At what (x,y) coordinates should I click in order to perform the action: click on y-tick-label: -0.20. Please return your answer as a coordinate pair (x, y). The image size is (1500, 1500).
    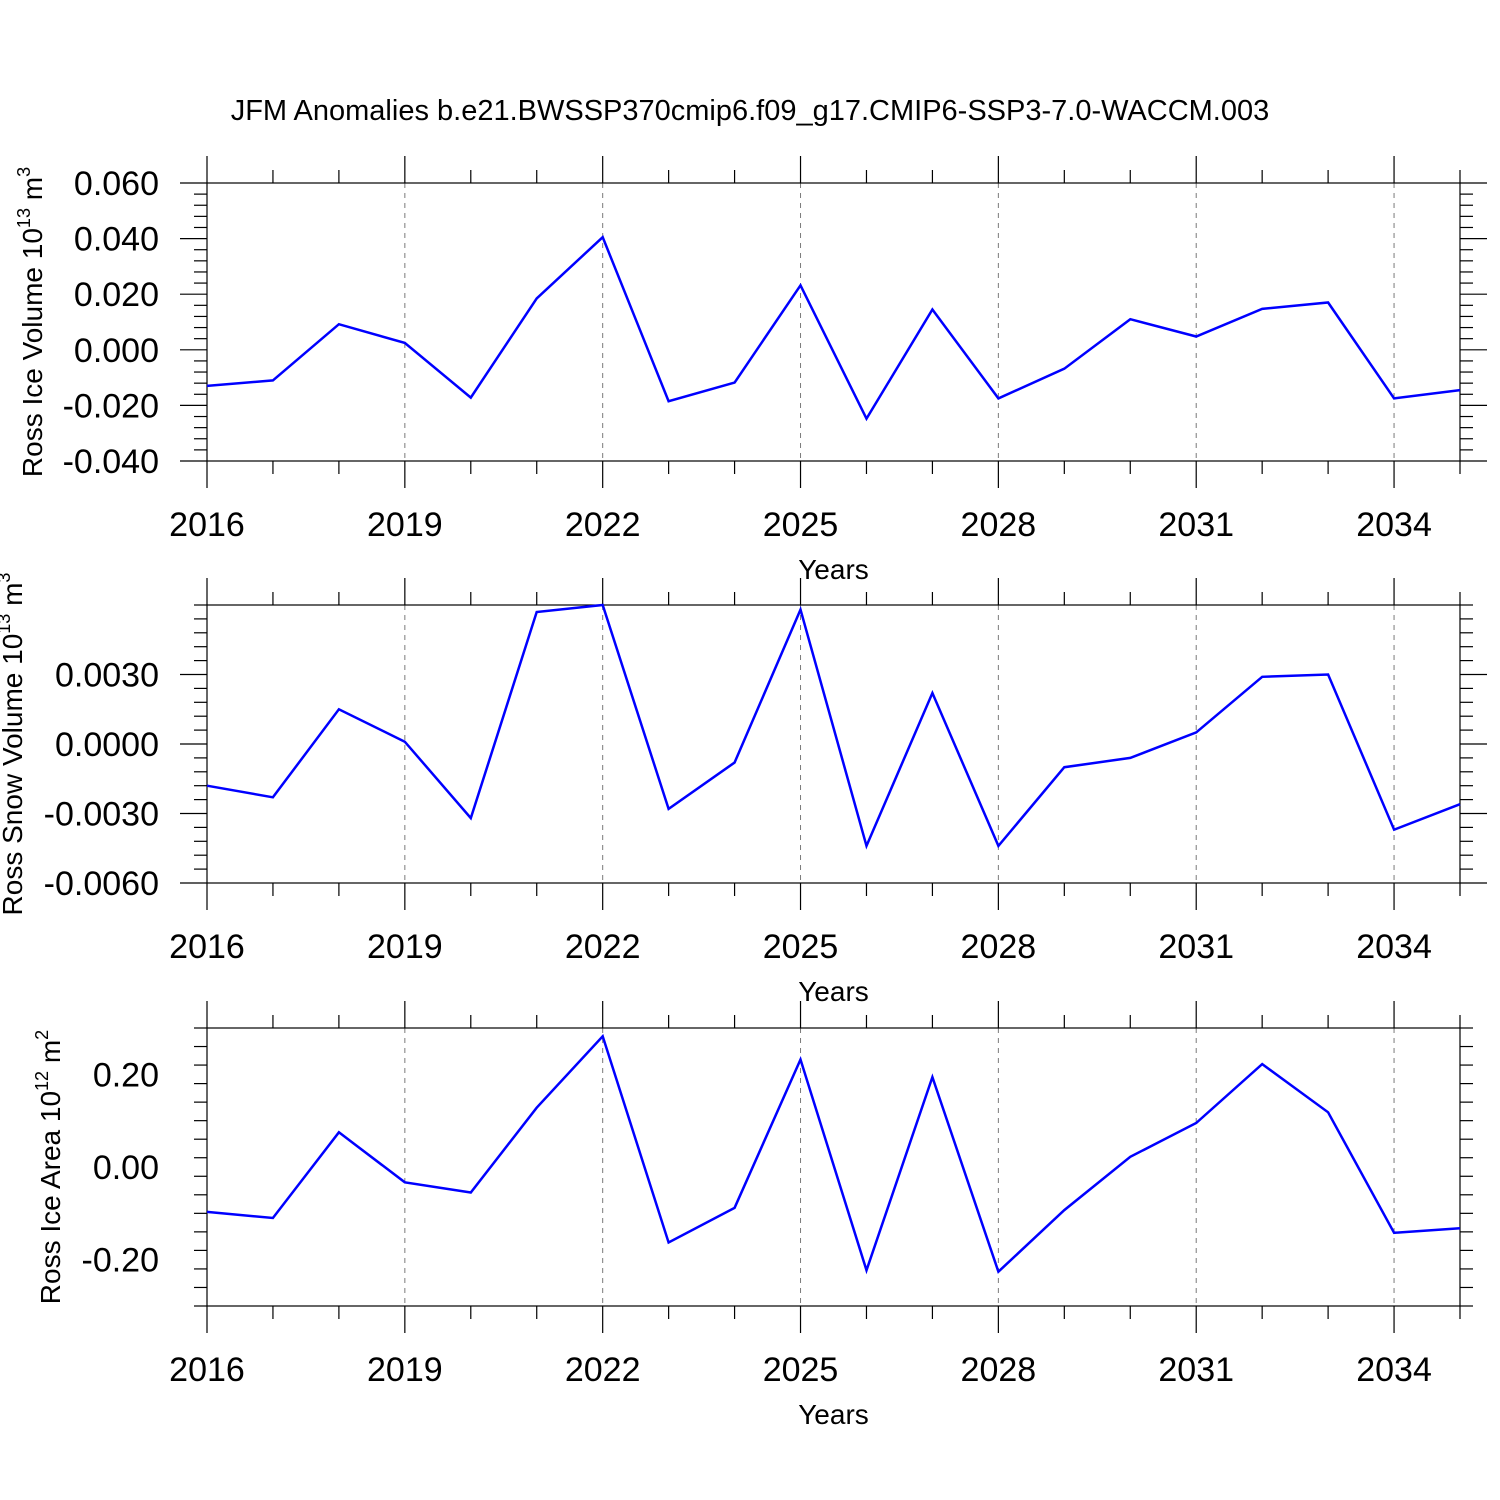
    Looking at the image, I should click on (121, 1261).